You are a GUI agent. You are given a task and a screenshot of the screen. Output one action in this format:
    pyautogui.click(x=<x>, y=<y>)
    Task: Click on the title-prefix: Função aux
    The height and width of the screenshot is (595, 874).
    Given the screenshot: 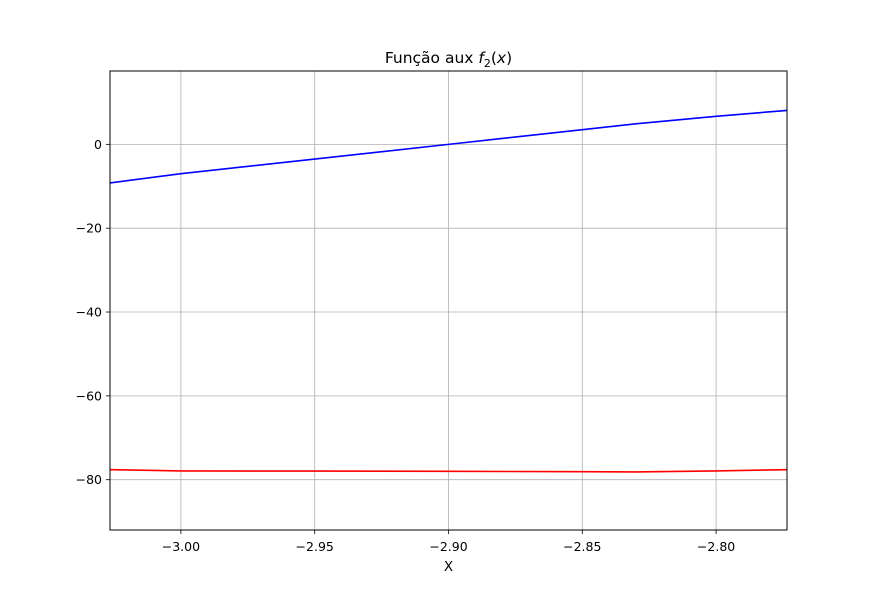 What is the action you would take?
    pyautogui.click(x=432, y=58)
    